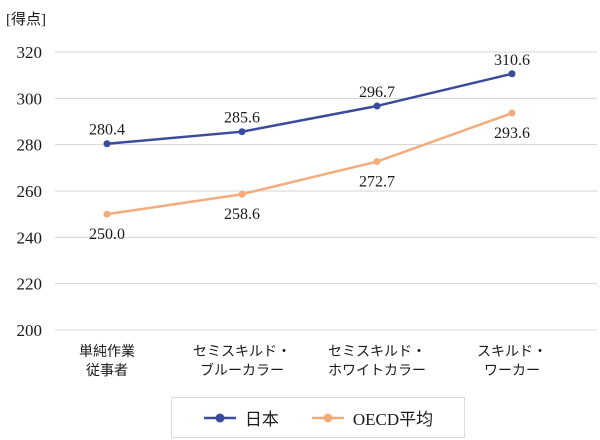 The width and height of the screenshot is (600, 440). Describe the element at coordinates (30, 330) in the screenshot. I see `y-axis-tick-label: 200` at that location.